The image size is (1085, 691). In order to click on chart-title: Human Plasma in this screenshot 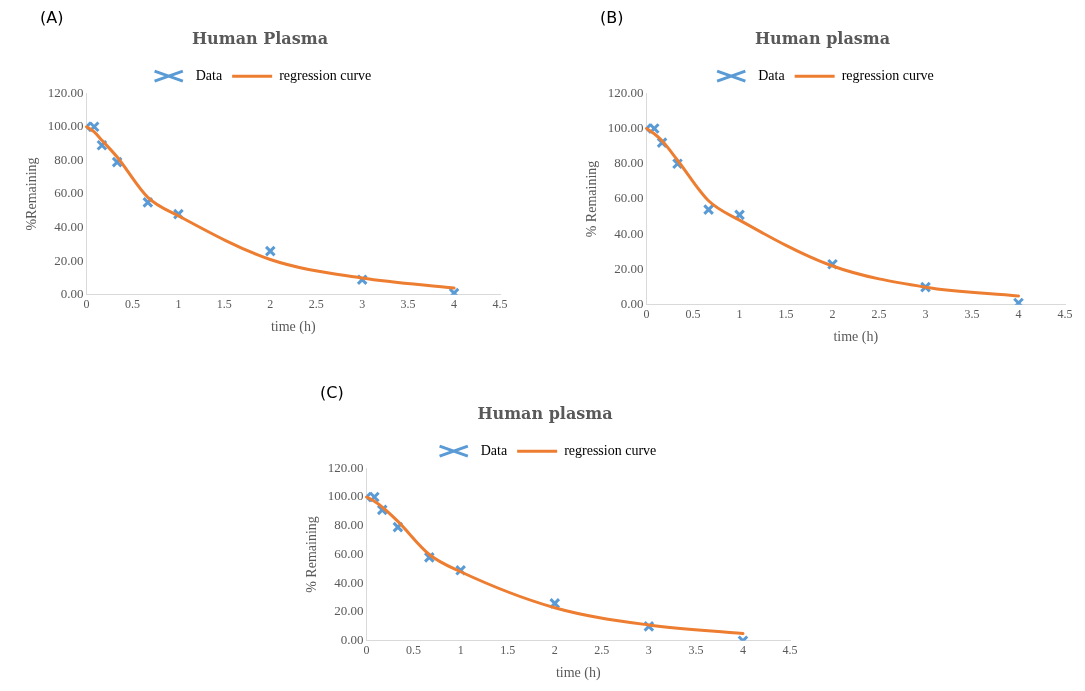, I will do `click(260, 38)`.